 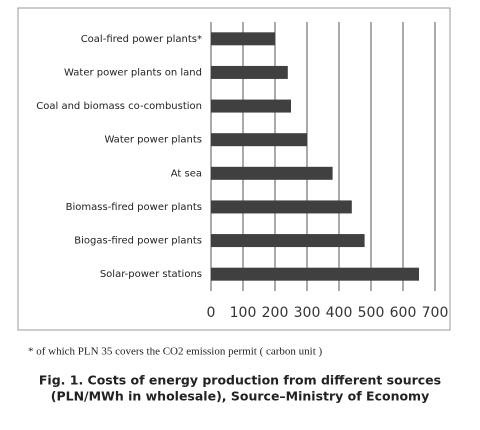 What do you see at coordinates (243, 313) in the screenshot?
I see `x-tick-label: 100` at bounding box center [243, 313].